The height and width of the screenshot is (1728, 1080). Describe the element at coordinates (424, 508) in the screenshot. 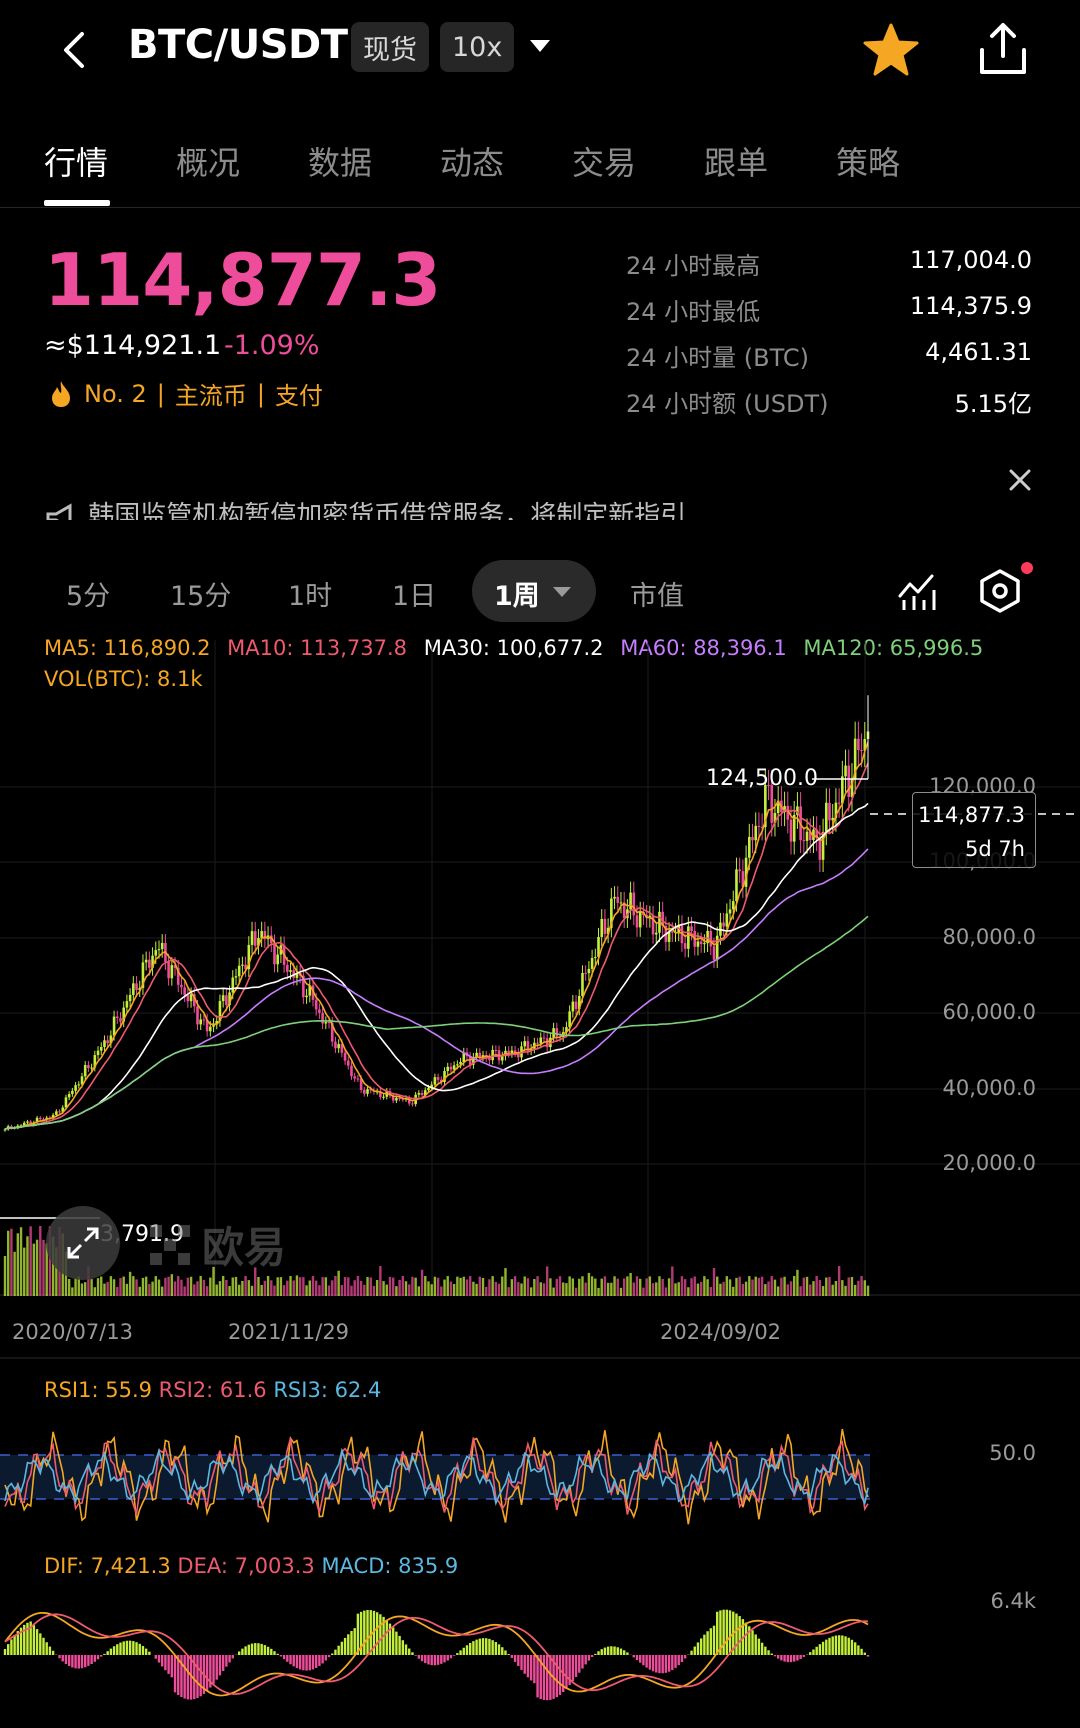

I see `news-ticker: 韩国监管机构暂停加密货币借贷服务，将制定新指引` at that location.